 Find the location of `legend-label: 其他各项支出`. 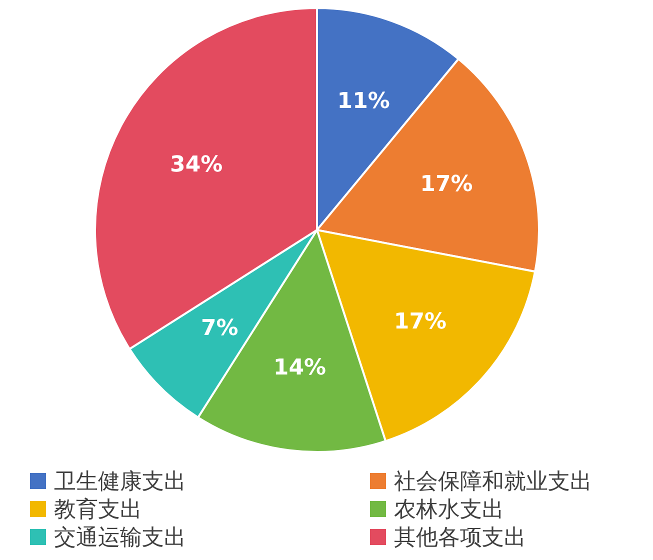

legend-label: 其他各项支出 is located at coordinates (460, 538).